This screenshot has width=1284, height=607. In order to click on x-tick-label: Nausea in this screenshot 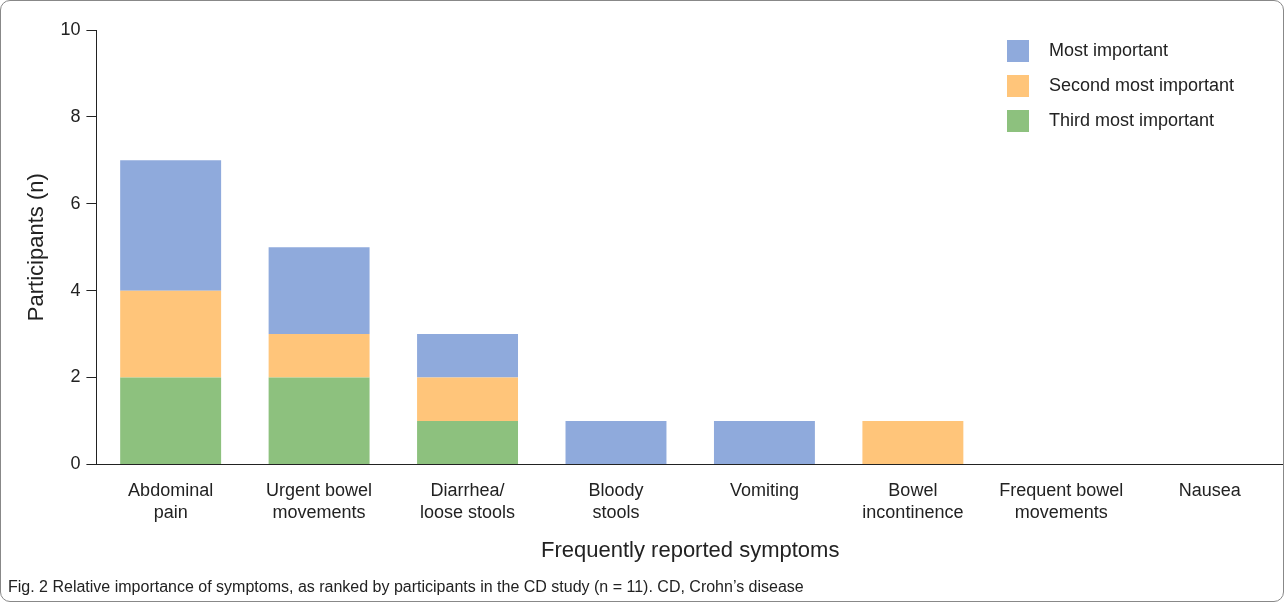, I will do `click(1210, 490)`.